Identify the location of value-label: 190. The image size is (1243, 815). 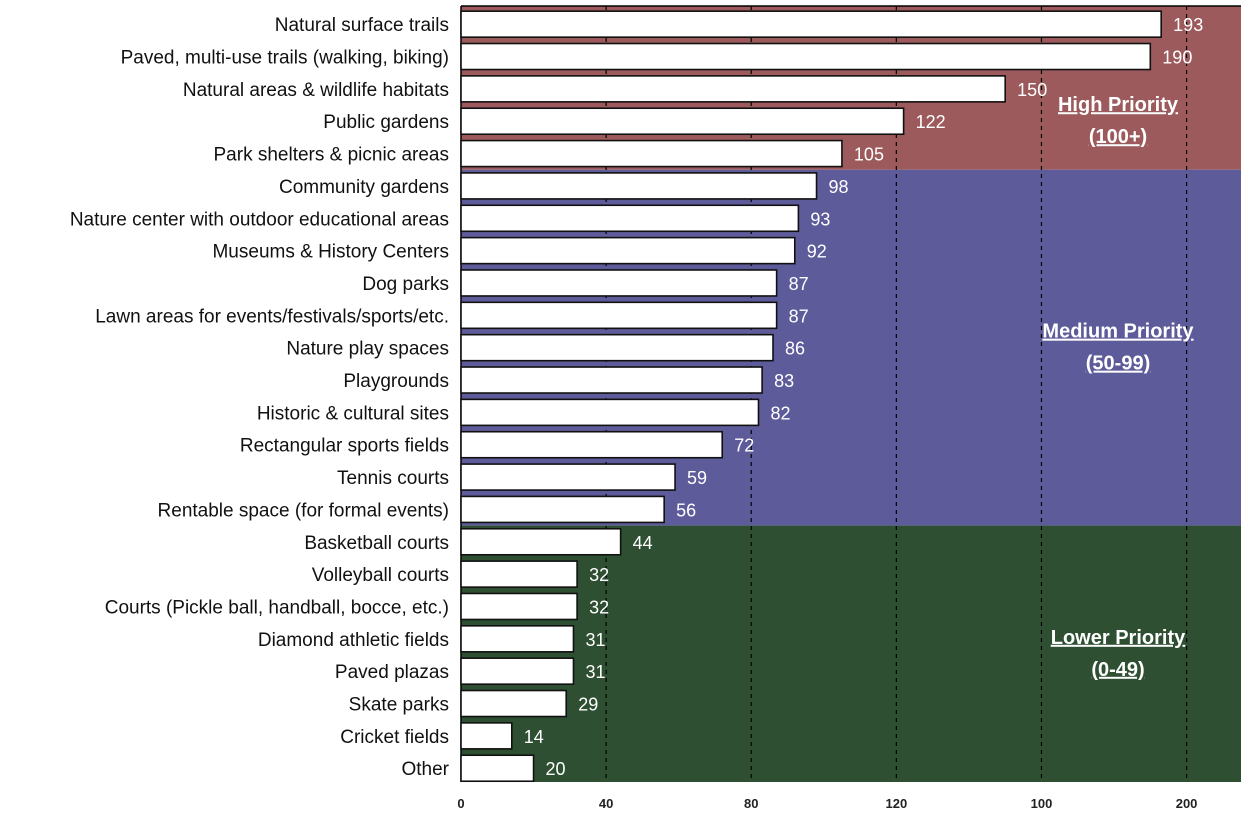
(1177, 58).